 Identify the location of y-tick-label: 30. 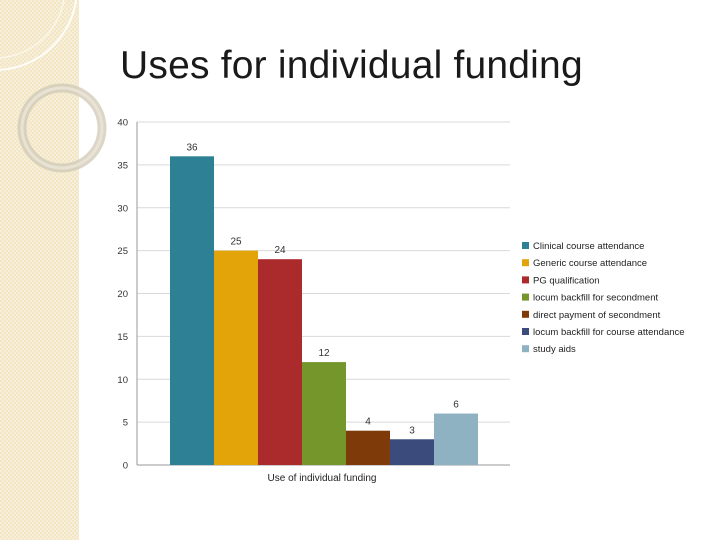
(122, 208).